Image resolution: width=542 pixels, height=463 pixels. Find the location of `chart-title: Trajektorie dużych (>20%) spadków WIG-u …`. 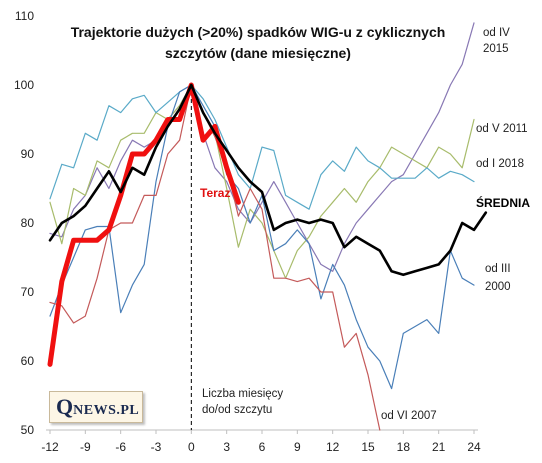

chart-title: Trajektorie dużych (>20%) spadków WIG-u … is located at coordinates (258, 42).